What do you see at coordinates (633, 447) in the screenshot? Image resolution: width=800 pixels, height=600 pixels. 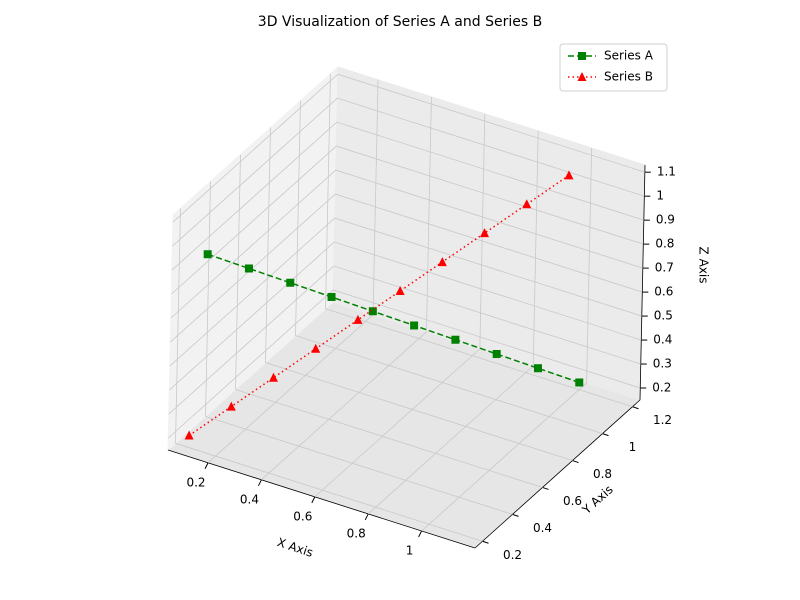 I see `y-tick-label: 1` at bounding box center [633, 447].